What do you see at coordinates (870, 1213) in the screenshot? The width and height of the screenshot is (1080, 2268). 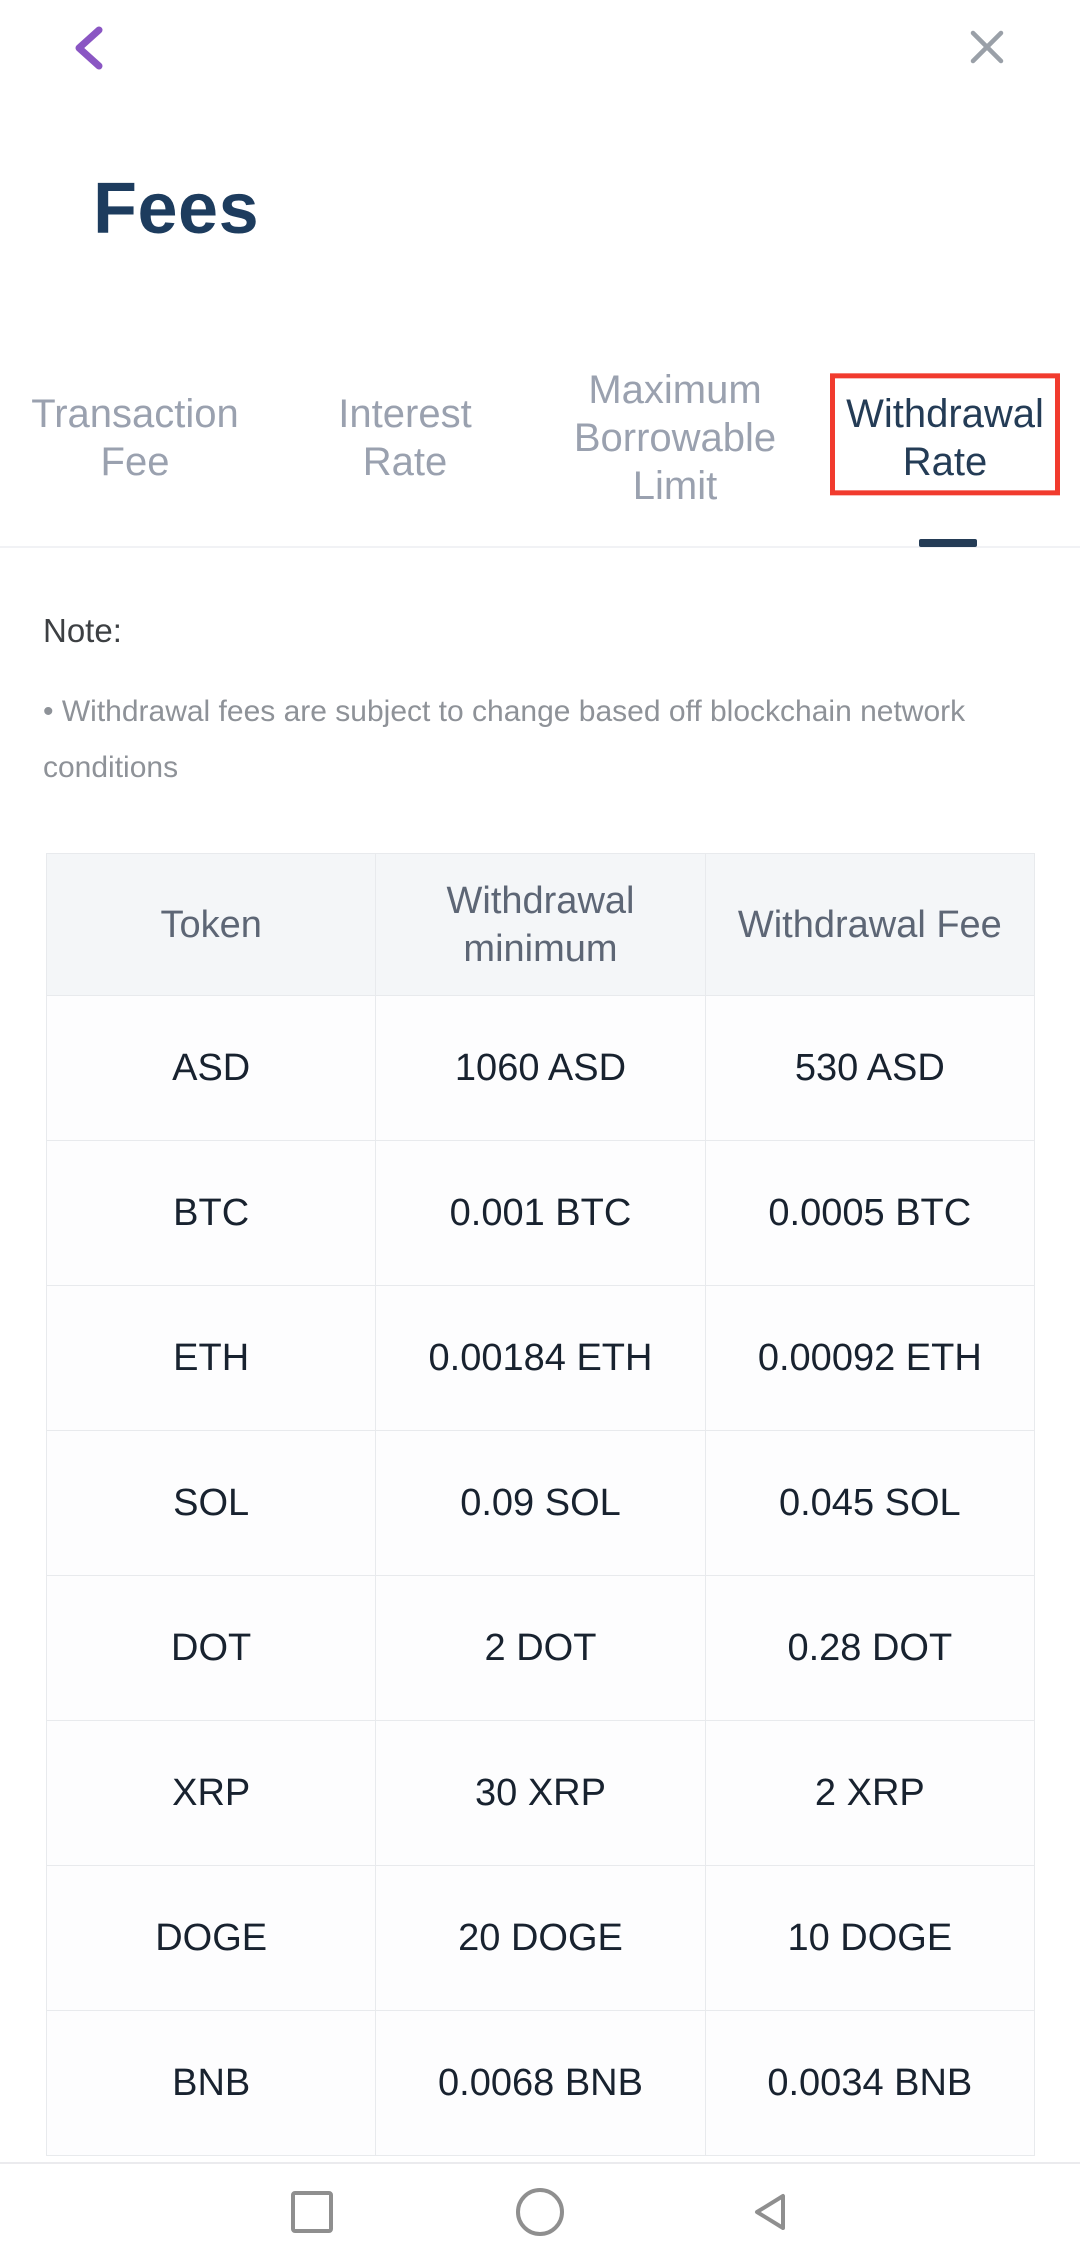 I see `fee-cell: 0.0005 BTC` at bounding box center [870, 1213].